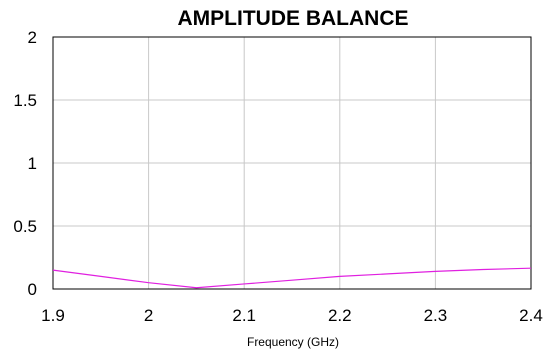 The width and height of the screenshot is (555, 352). What do you see at coordinates (148, 315) in the screenshot?
I see `x-tick-label: 2` at bounding box center [148, 315].